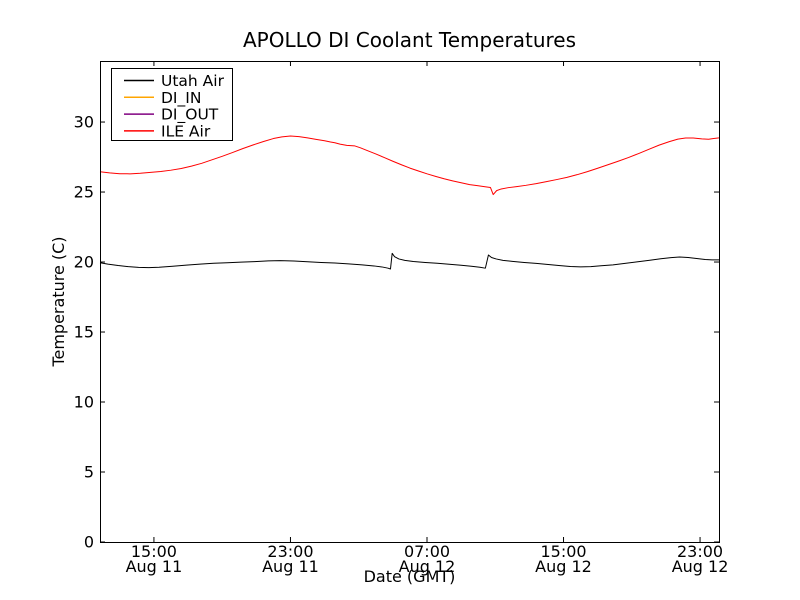  What do you see at coordinates (89, 472) in the screenshot?
I see `y-tick-label: 5` at bounding box center [89, 472].